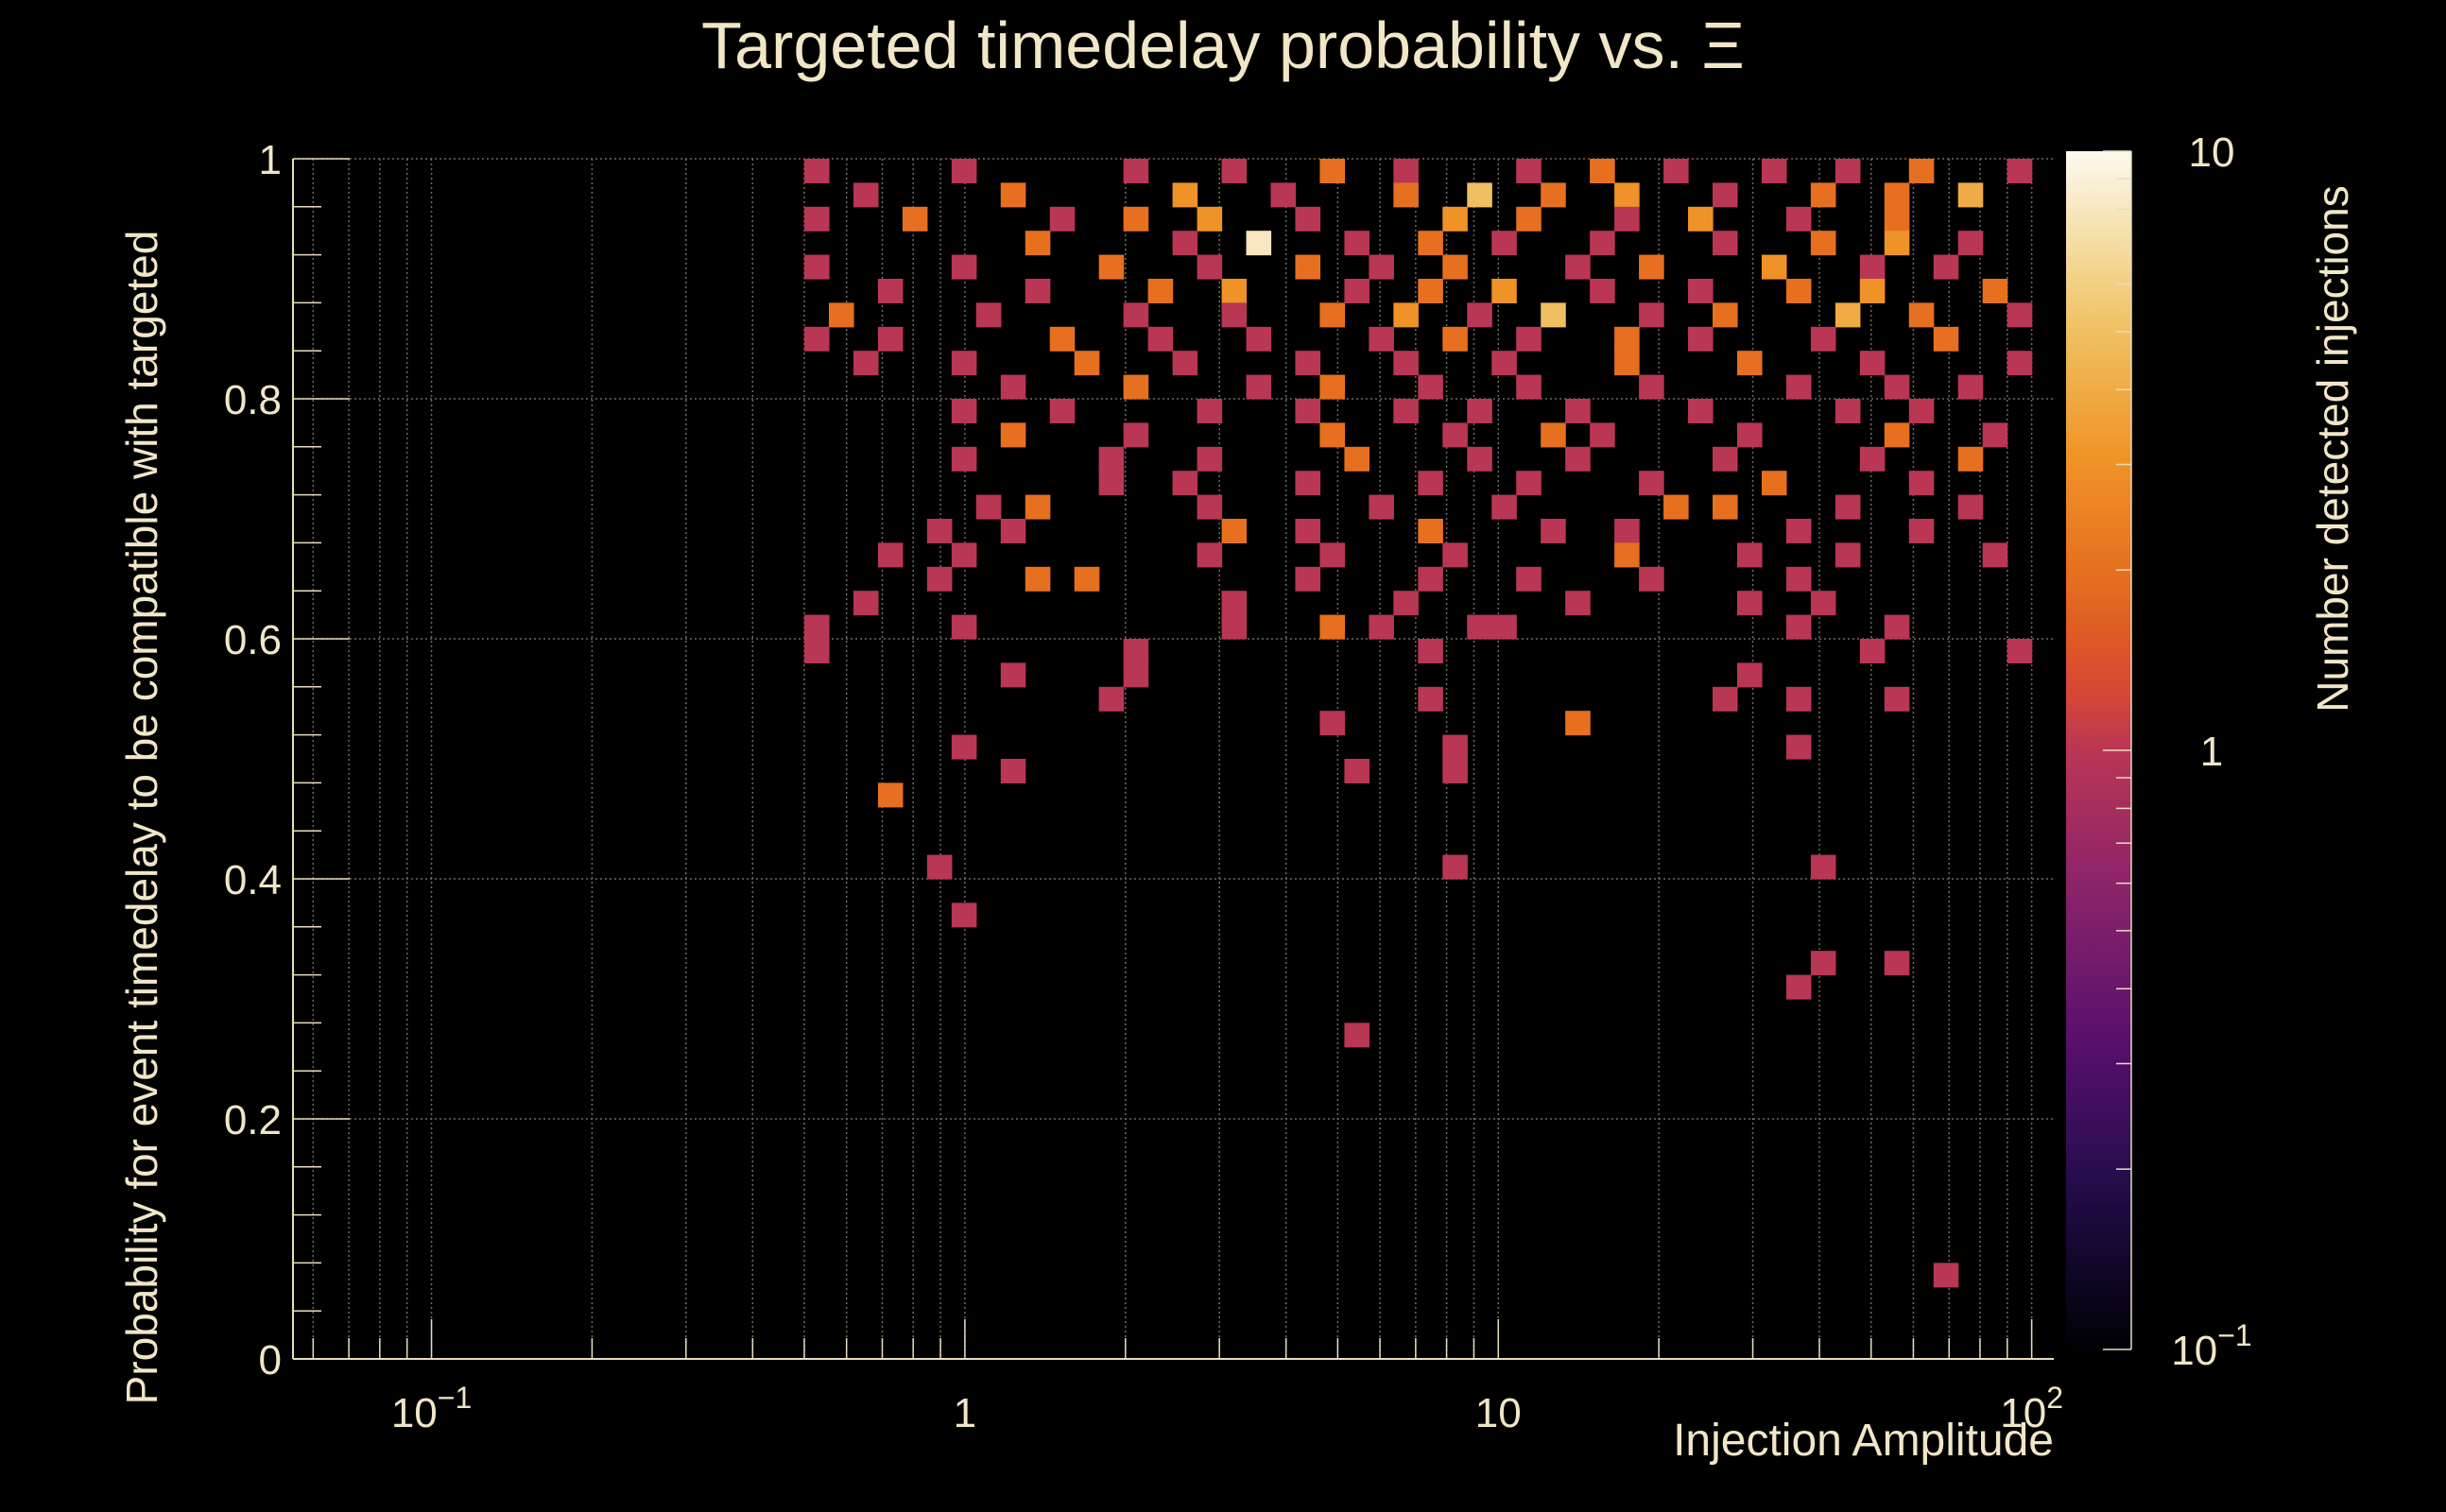 The height and width of the screenshot is (1512, 2446). Describe the element at coordinates (2211, 752) in the screenshot. I see `colorbar-tick-label: 1` at that location.